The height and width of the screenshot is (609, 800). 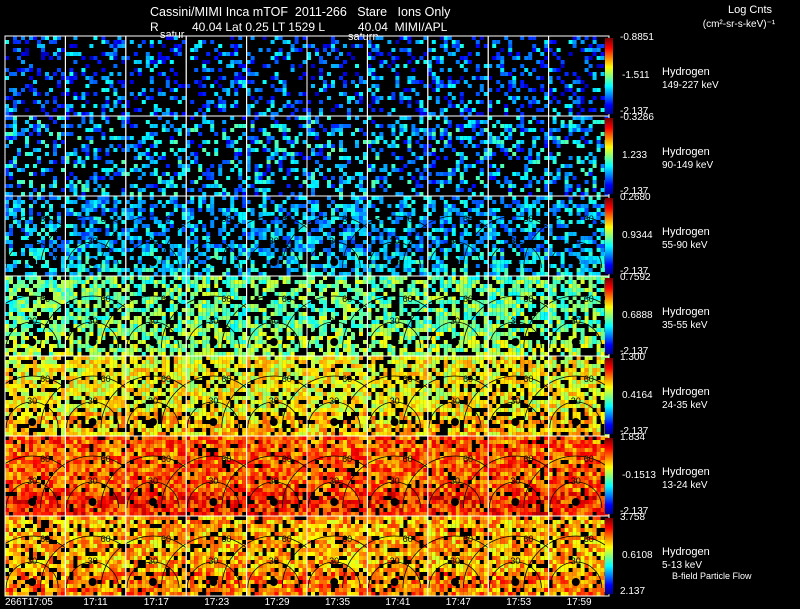 What do you see at coordinates (635, 155) in the screenshot?
I see `colorbar-mid: 1.233` at bounding box center [635, 155].